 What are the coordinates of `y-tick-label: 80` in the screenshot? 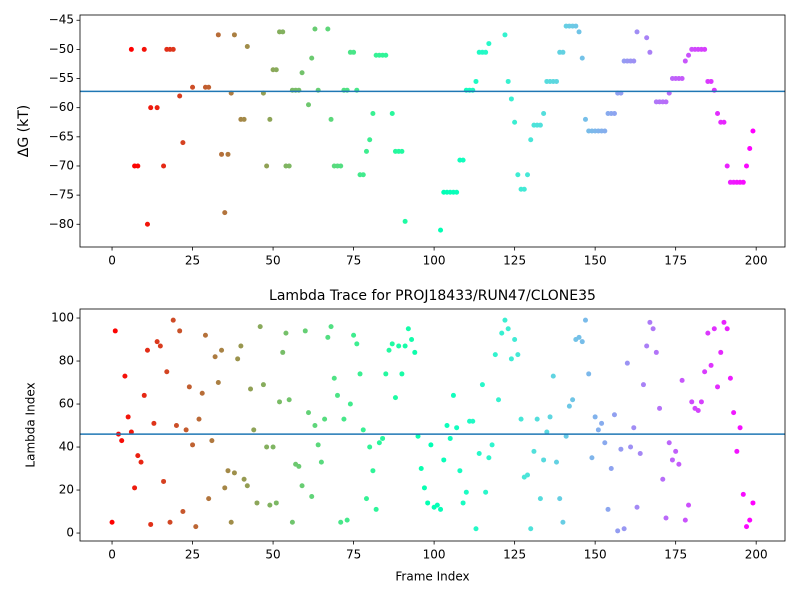 It's located at (66, 361).